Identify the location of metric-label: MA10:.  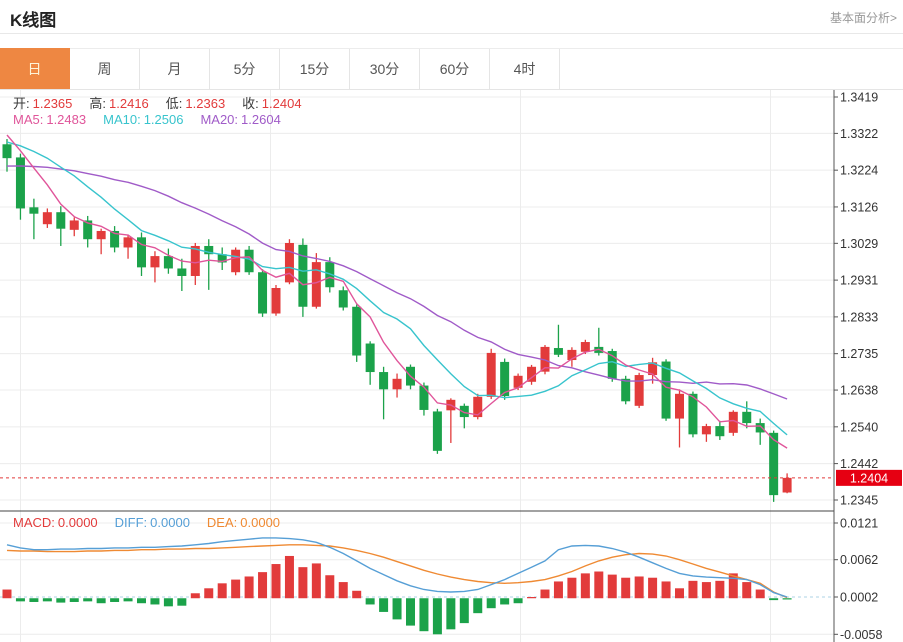
(122, 119).